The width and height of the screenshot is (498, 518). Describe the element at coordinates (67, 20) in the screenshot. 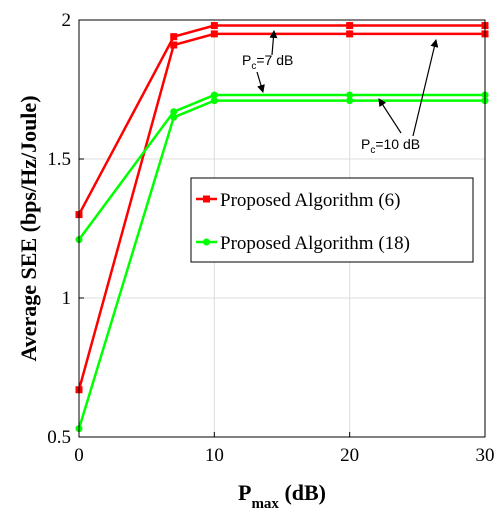

I see `y-tick-label: 2` at that location.